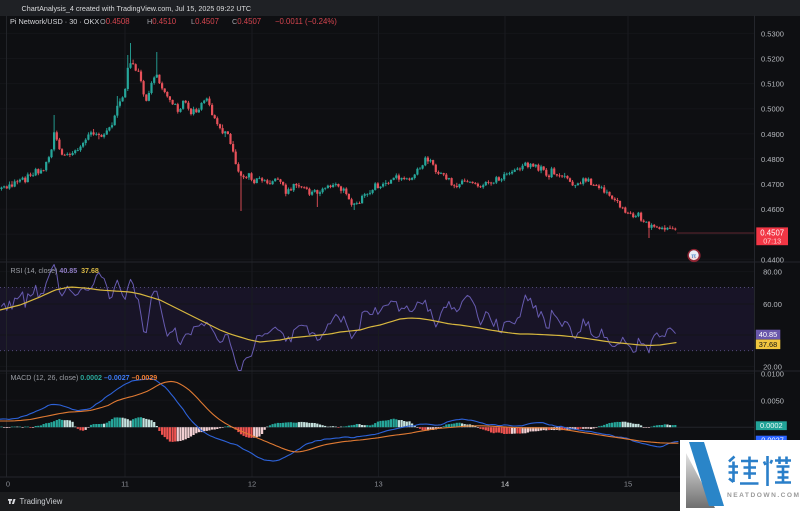  What do you see at coordinates (772, 209) in the screenshot?
I see `svg-text: 0.4600` at bounding box center [772, 209].